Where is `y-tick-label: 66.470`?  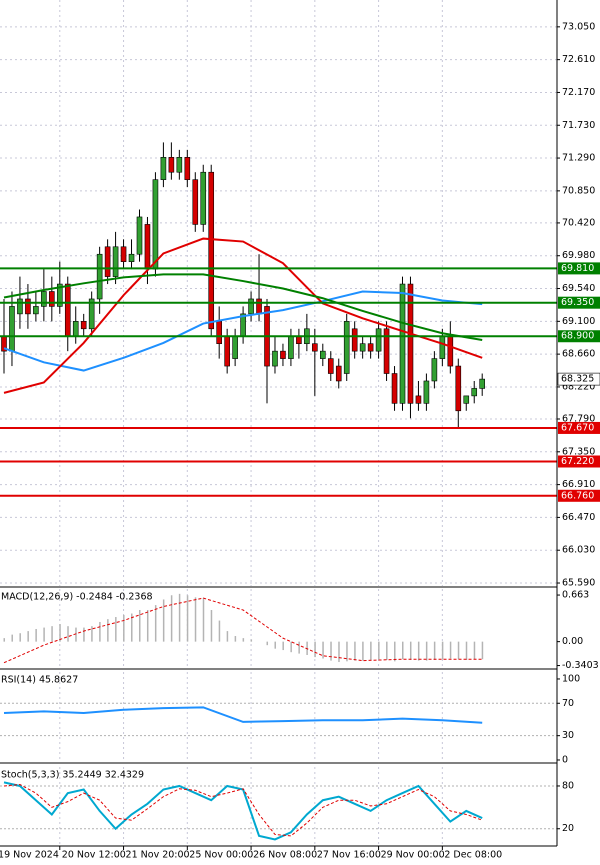 y-tick-label: 66.470 is located at coordinates (578, 517).